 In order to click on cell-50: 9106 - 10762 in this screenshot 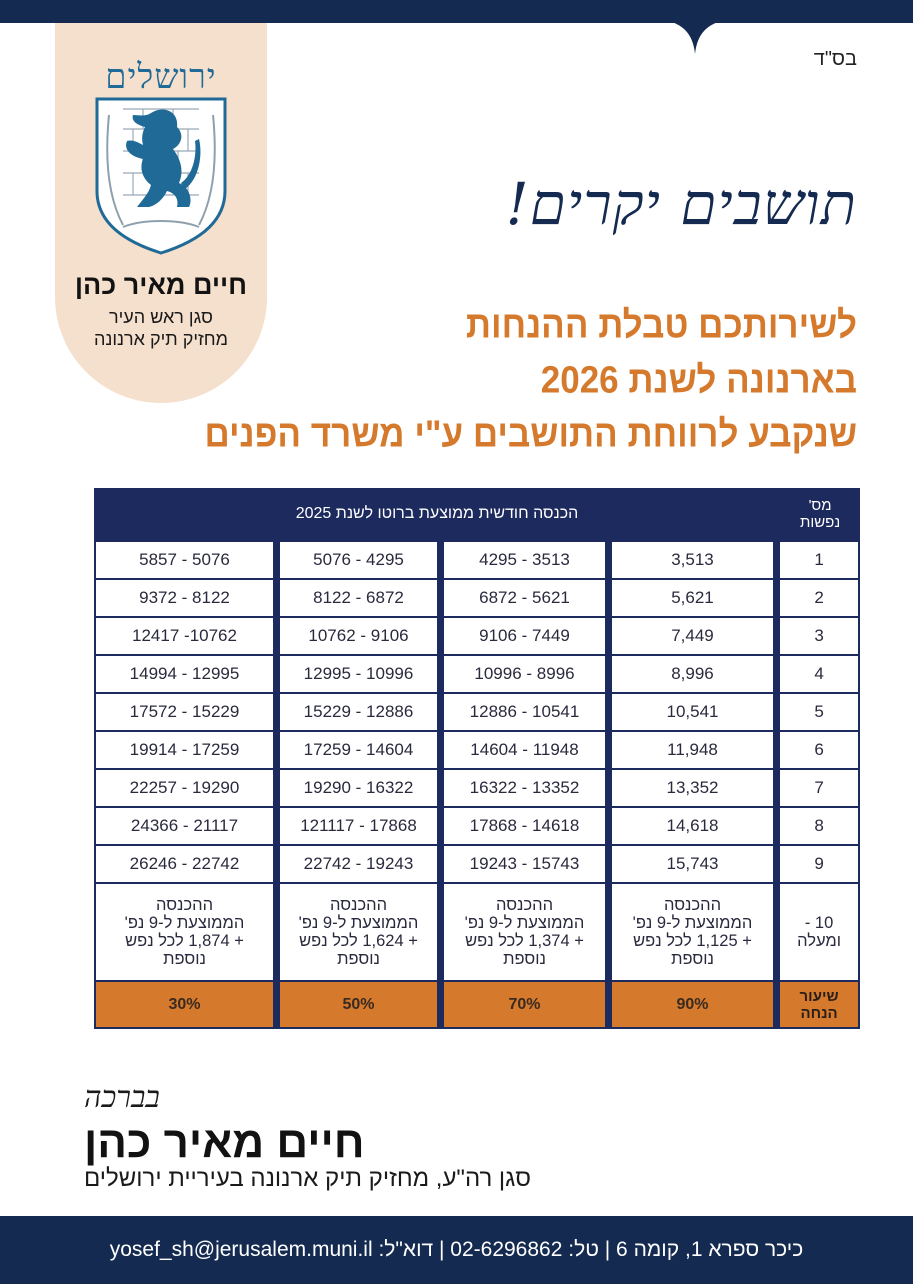, I will do `click(358, 636)`.